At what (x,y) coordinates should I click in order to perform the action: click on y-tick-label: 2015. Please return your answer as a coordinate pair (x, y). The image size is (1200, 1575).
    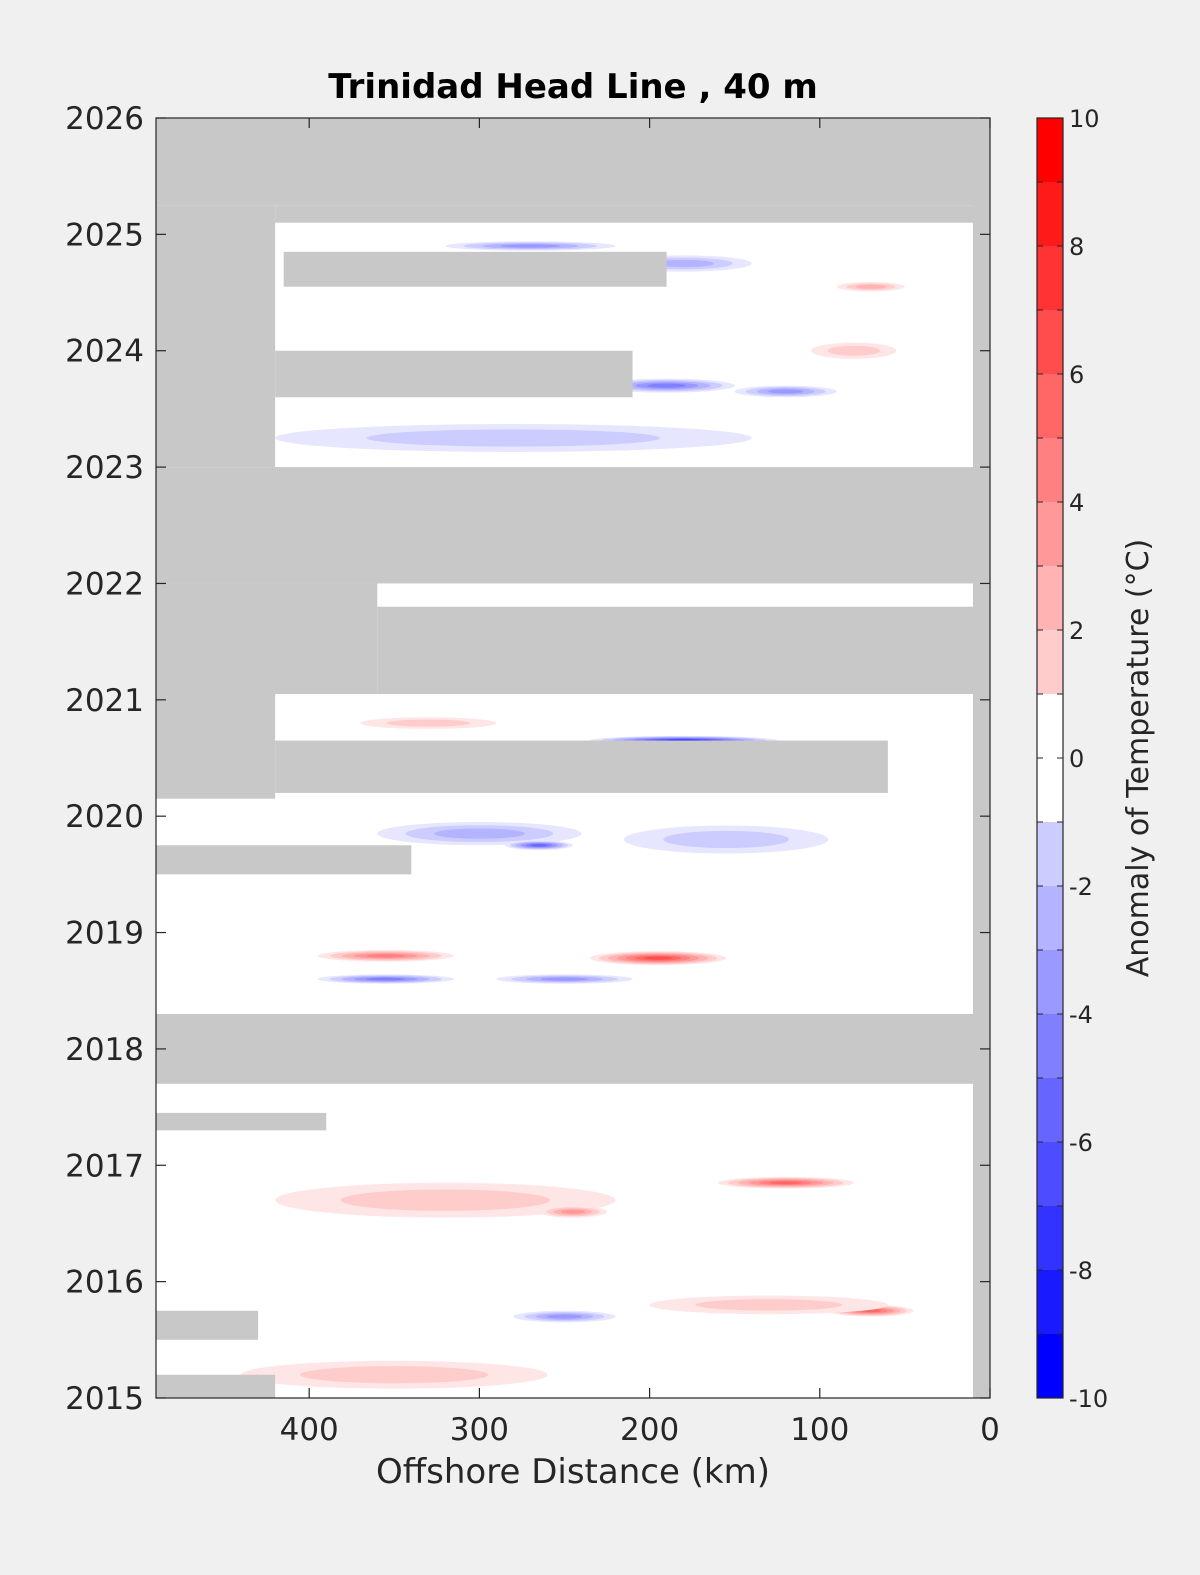
    Looking at the image, I should click on (104, 1399).